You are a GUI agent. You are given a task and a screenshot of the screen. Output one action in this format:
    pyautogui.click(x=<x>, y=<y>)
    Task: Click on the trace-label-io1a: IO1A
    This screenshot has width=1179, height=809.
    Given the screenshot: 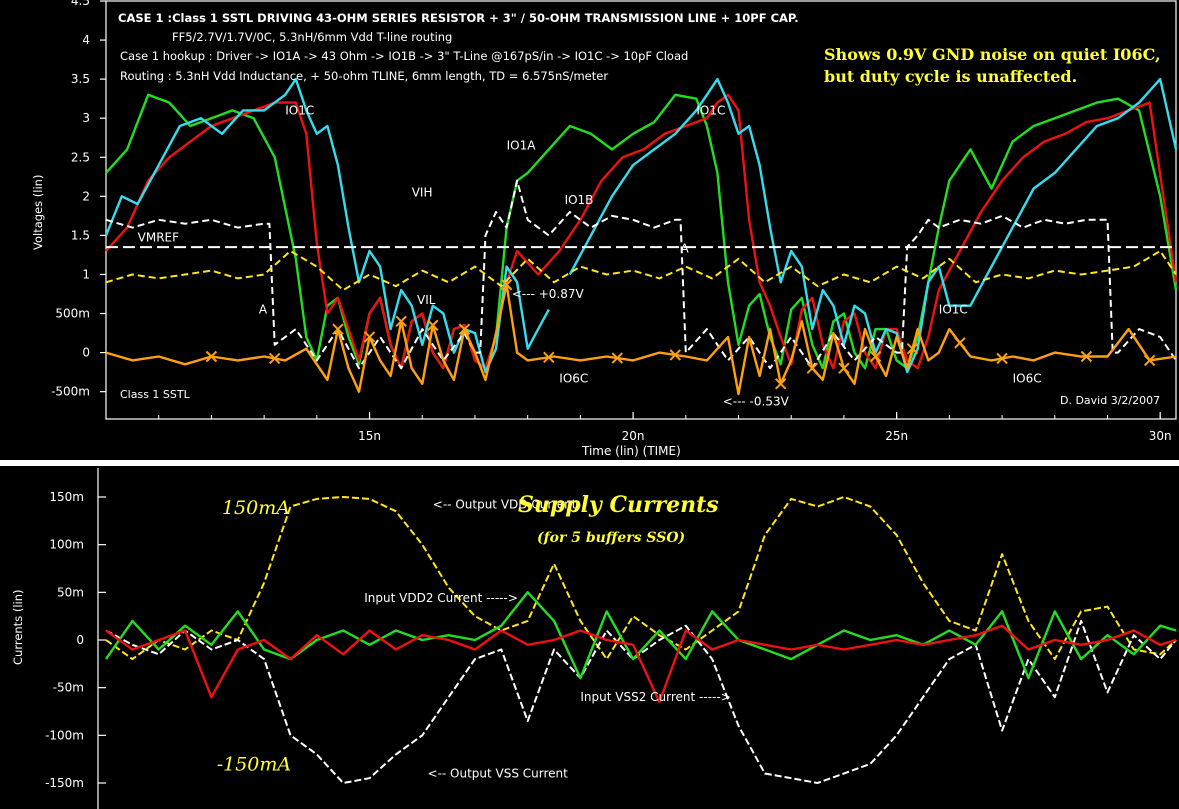 What is the action you would take?
    pyautogui.click(x=522, y=145)
    